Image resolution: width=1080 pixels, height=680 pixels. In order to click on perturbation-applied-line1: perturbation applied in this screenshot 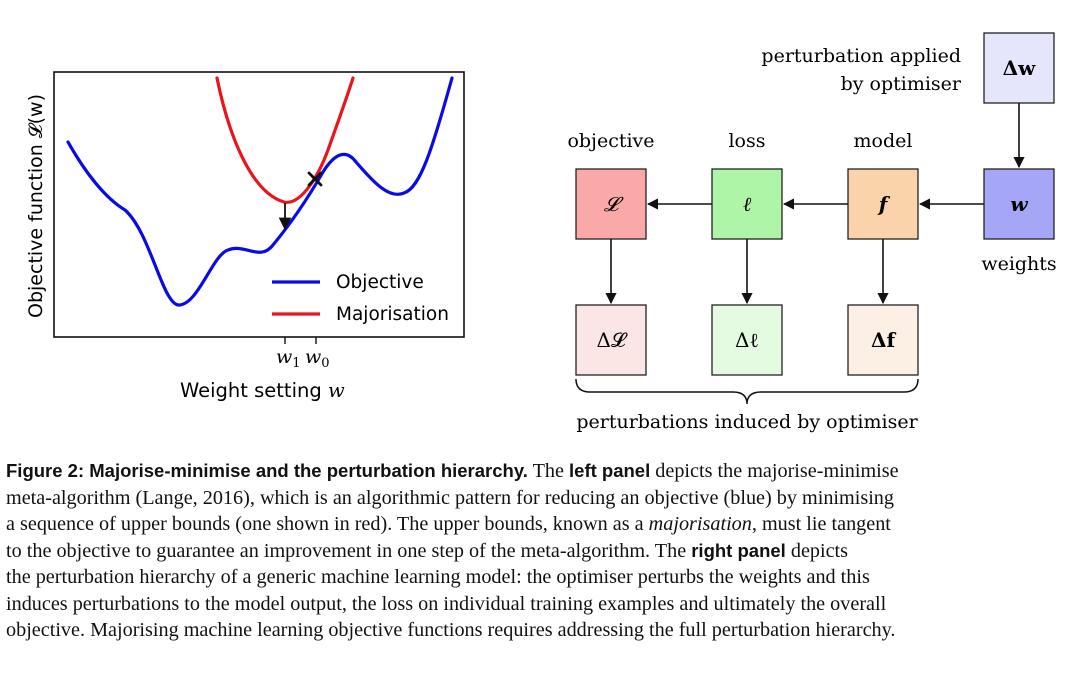, I will do `click(861, 56)`.